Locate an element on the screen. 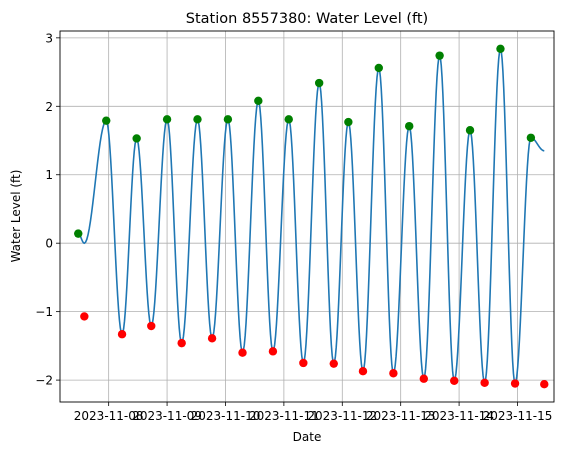 The height and width of the screenshot is (455, 565). x-tick-label: 2023-11-13 is located at coordinates (401, 416).